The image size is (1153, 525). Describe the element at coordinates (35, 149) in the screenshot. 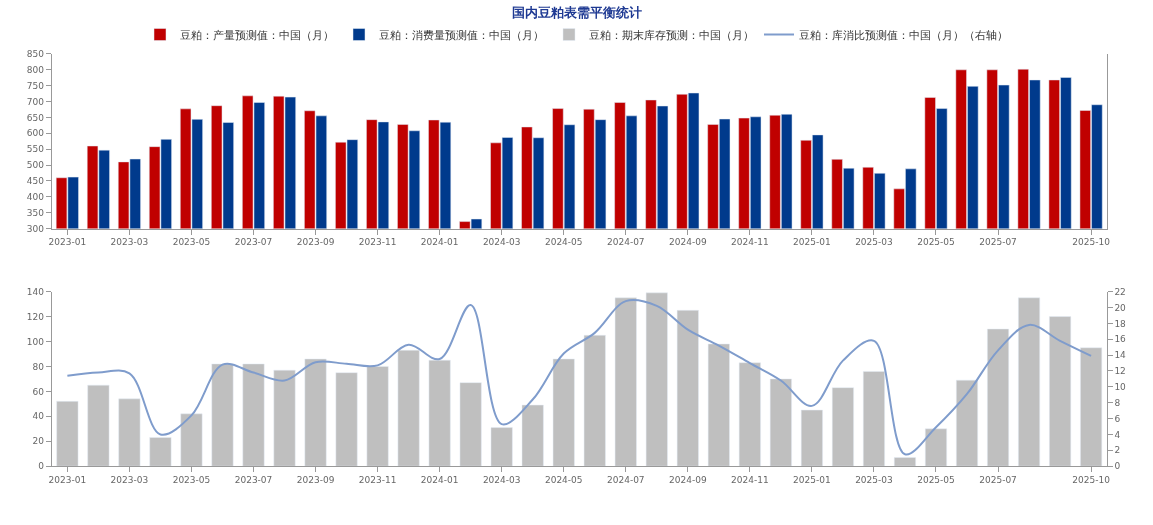

I see `y-tick-label: 550` at that location.